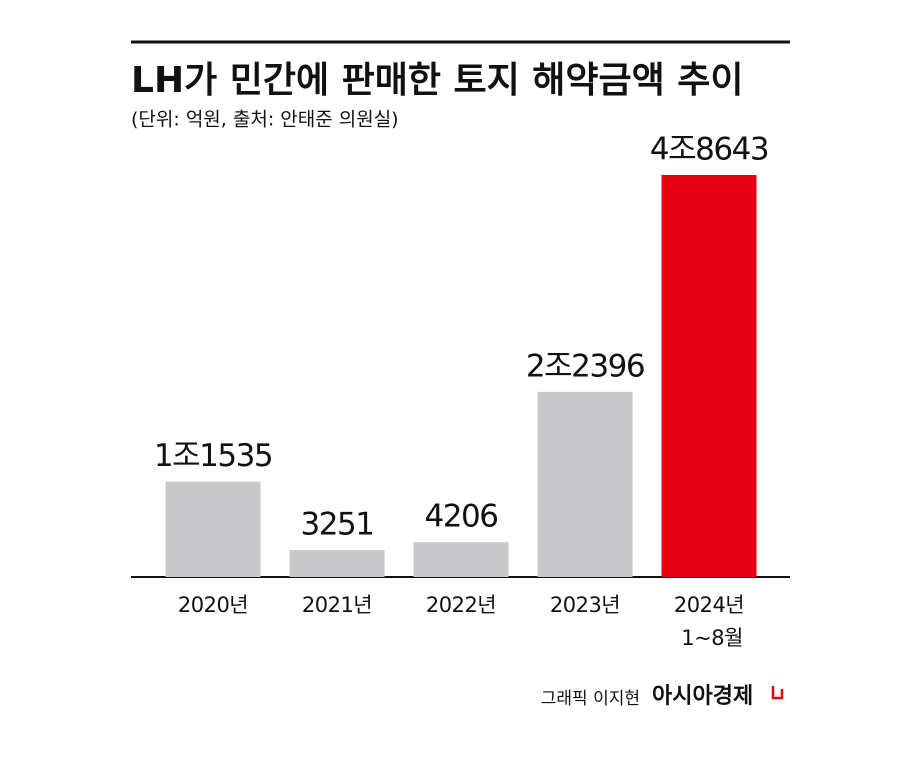 This screenshot has width=922, height=757. I want to click on chart-subtitle: (단위: 억원, 출처: 안태준 의원실), so click(265, 120).